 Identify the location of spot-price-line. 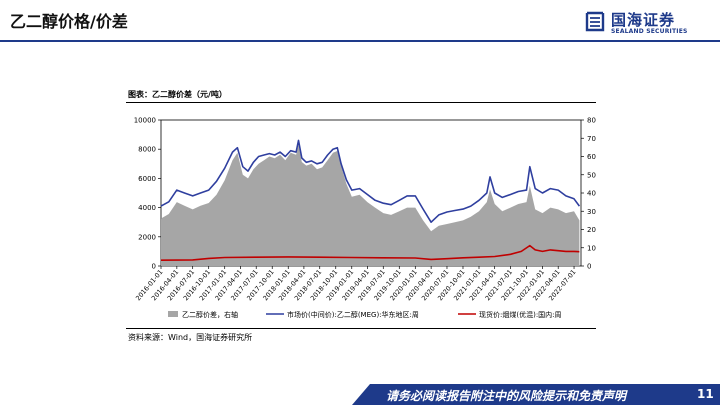
(370, 252).